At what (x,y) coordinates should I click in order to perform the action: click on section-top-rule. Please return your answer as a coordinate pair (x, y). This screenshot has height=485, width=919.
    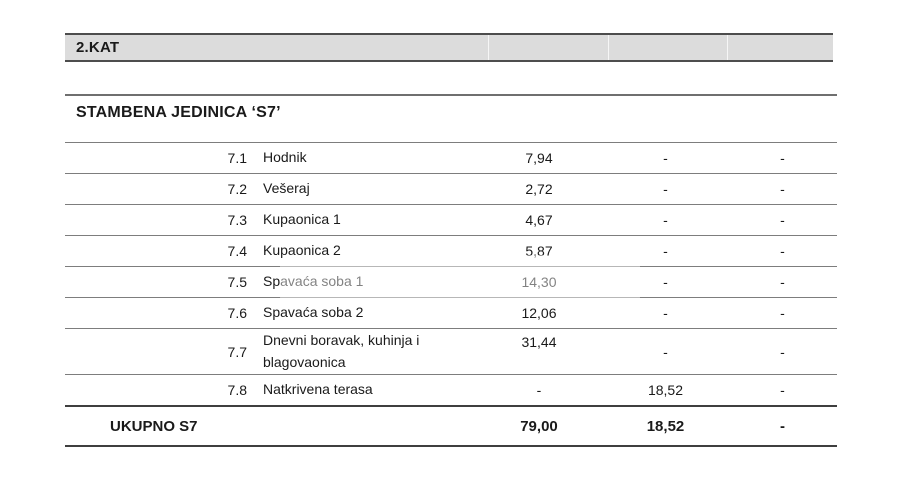
    Looking at the image, I should click on (451, 95).